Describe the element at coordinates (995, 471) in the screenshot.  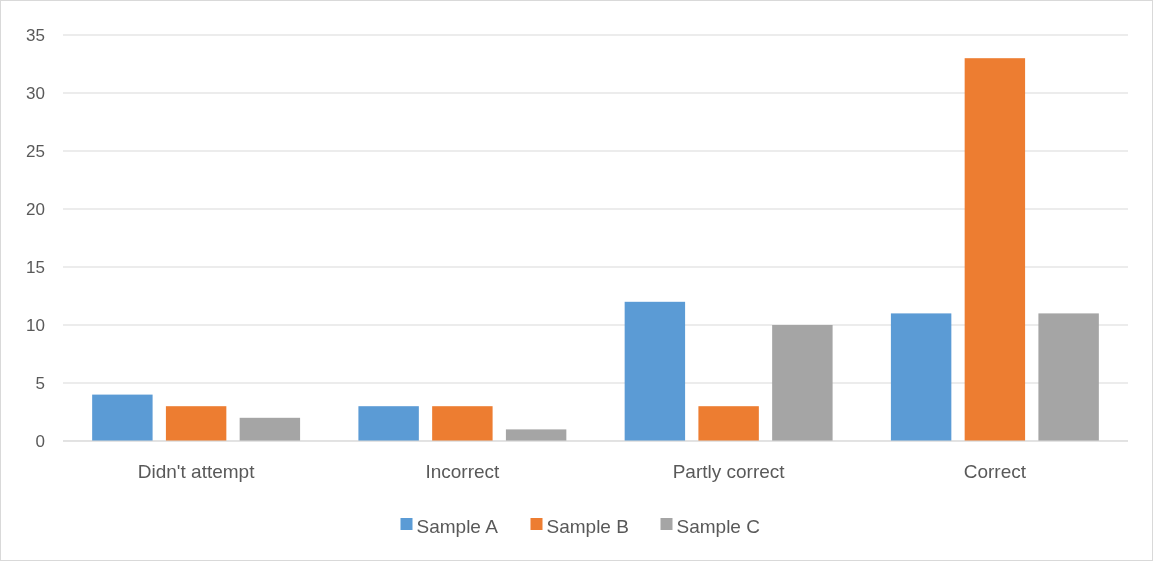
I see `x-tick-label: Correct` at that location.